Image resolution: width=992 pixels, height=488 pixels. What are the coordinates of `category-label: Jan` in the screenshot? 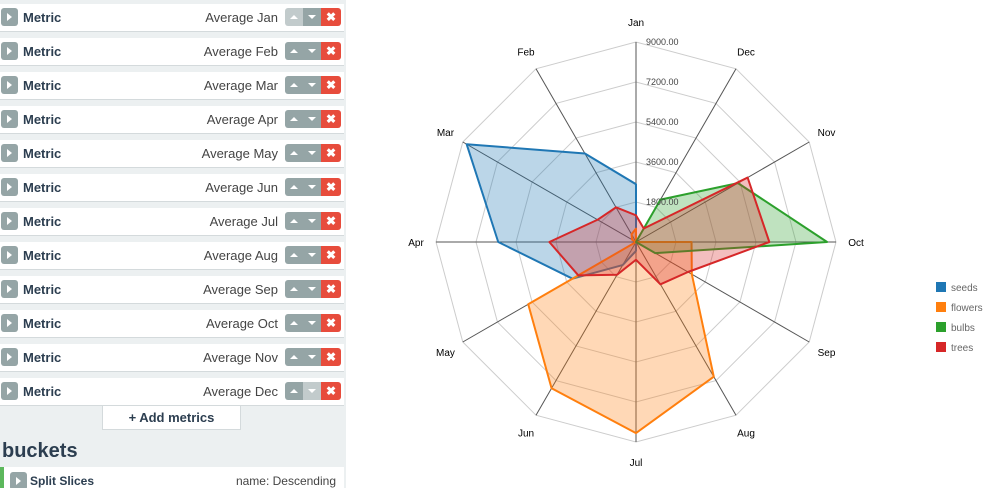 It's located at (636, 23).